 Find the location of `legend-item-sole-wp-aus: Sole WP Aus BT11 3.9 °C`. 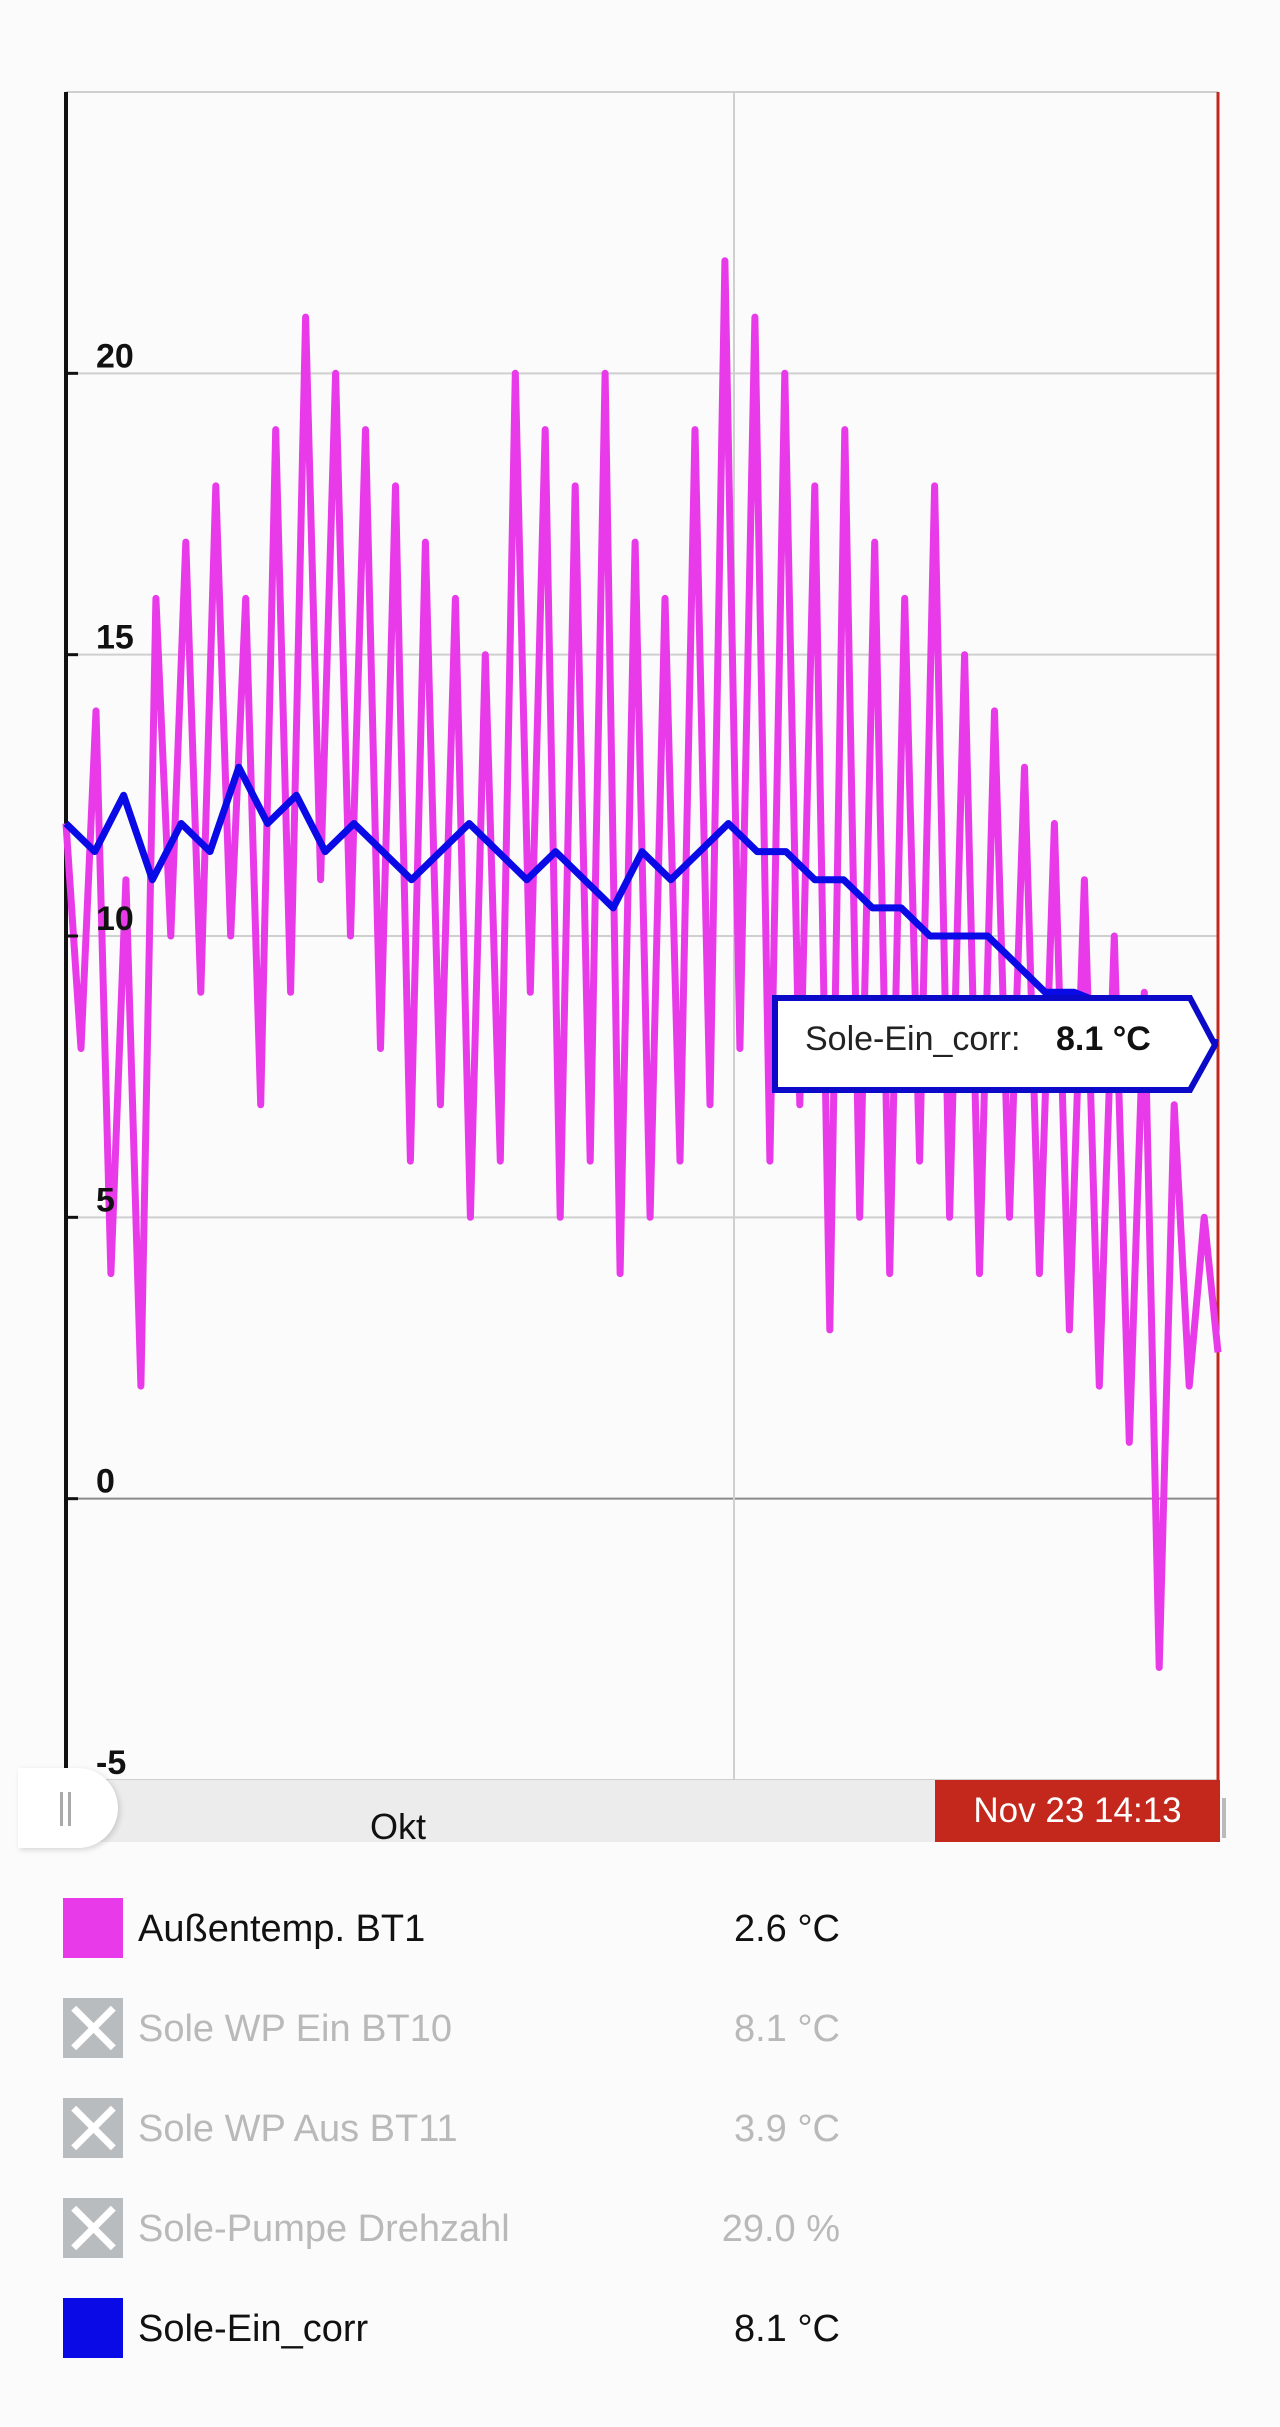

legend-item-sole-wp-aus: Sole WP Aus BT11 3.9 °C is located at coordinates (640, 2138).